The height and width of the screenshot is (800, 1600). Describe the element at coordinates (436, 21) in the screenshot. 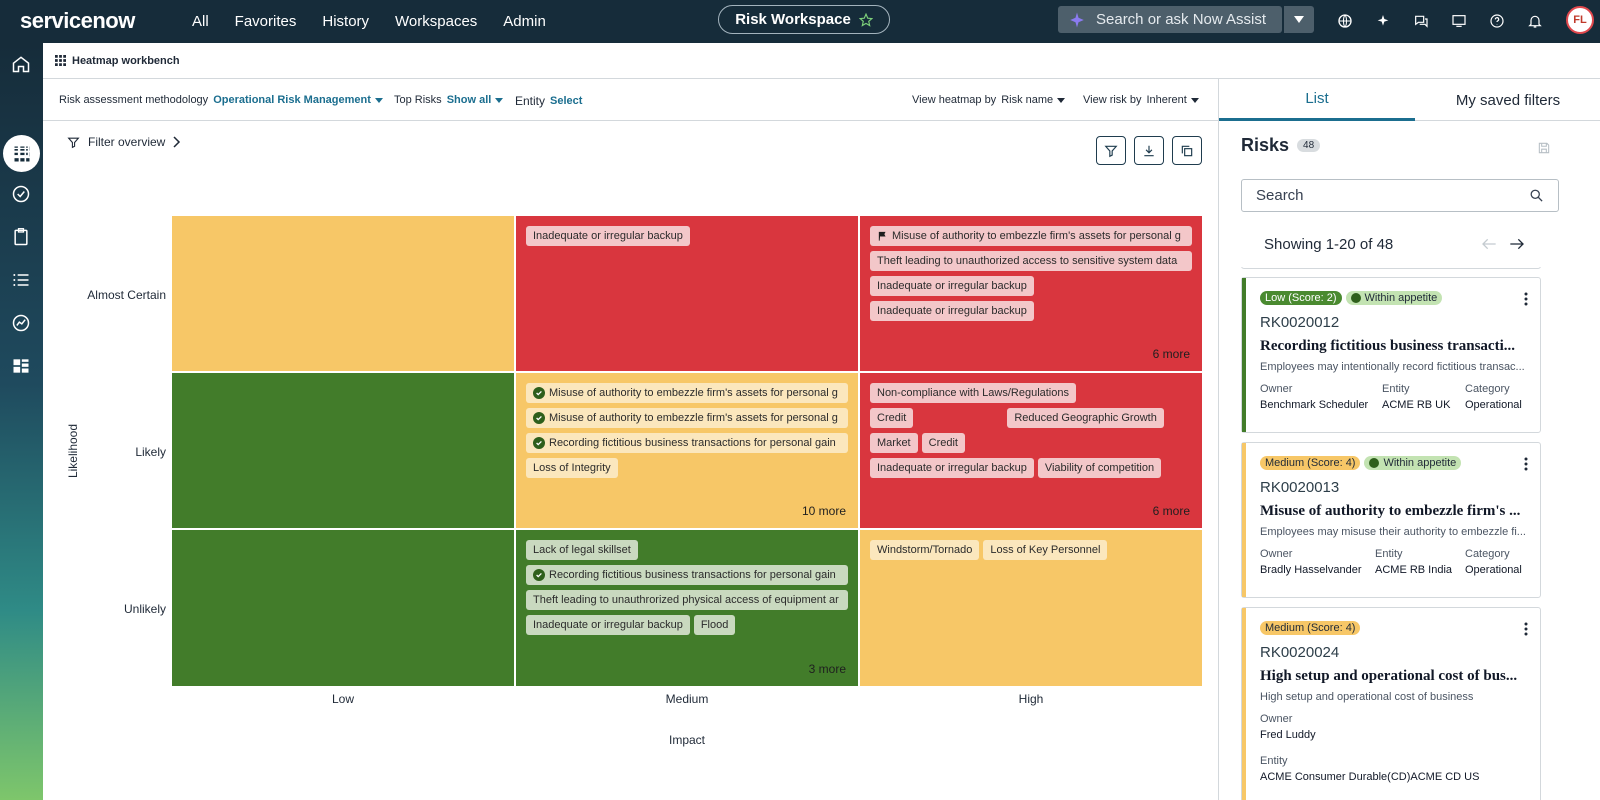

I see `nav-workspaces: Workspaces` at that location.